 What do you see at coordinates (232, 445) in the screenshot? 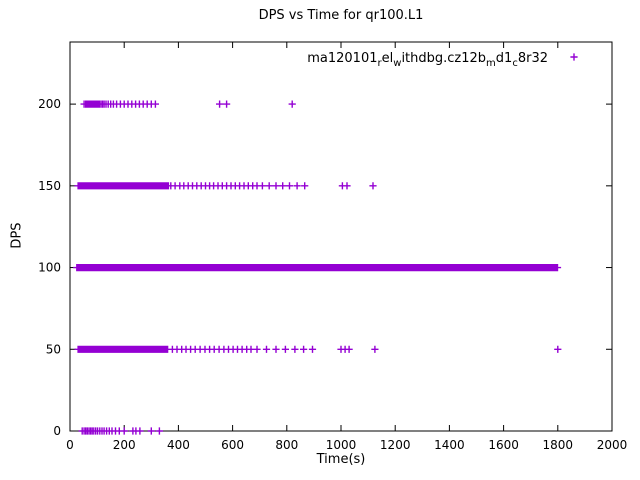
I see `x-tick-label: 600` at bounding box center [232, 445].